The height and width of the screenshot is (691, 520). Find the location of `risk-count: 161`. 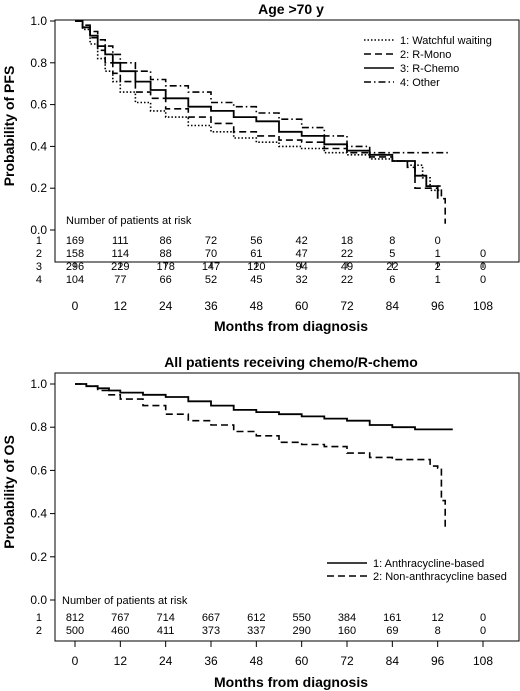

risk-count: 161 is located at coordinates (392, 618).